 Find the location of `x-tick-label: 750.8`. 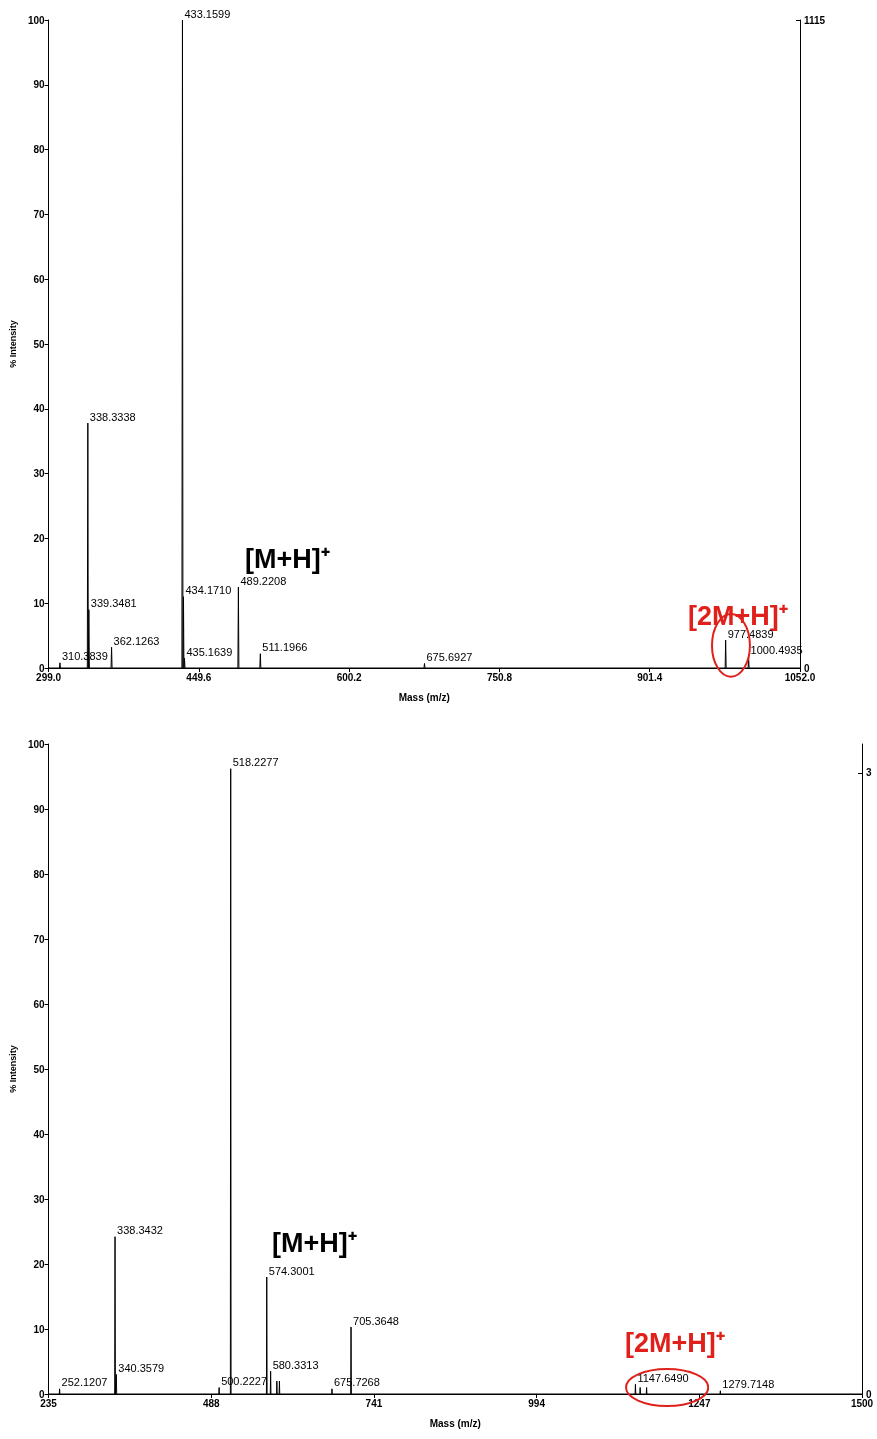

x-tick-label: 750.8 is located at coordinates (499, 677).